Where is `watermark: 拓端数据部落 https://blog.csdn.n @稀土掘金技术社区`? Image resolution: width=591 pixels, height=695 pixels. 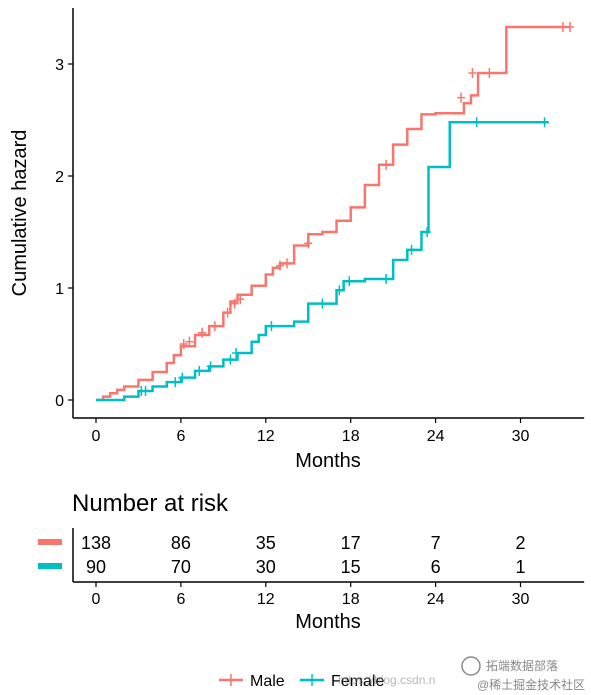 watermark: 拓端数据部落 https://blog.csdn.n @稀土掘金技术社区 is located at coordinates (461, 674).